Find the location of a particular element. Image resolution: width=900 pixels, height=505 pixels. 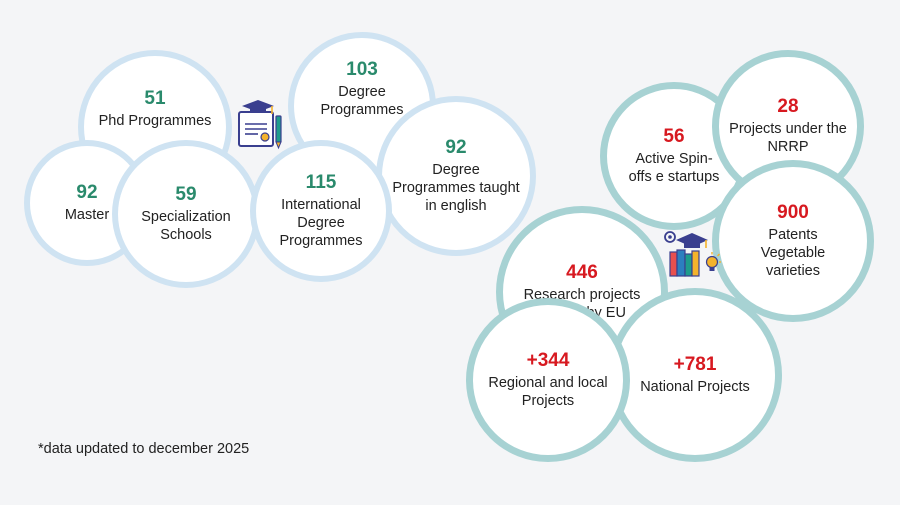

patents-label: Patents Vegetable varieties is located at coordinates (793, 253).